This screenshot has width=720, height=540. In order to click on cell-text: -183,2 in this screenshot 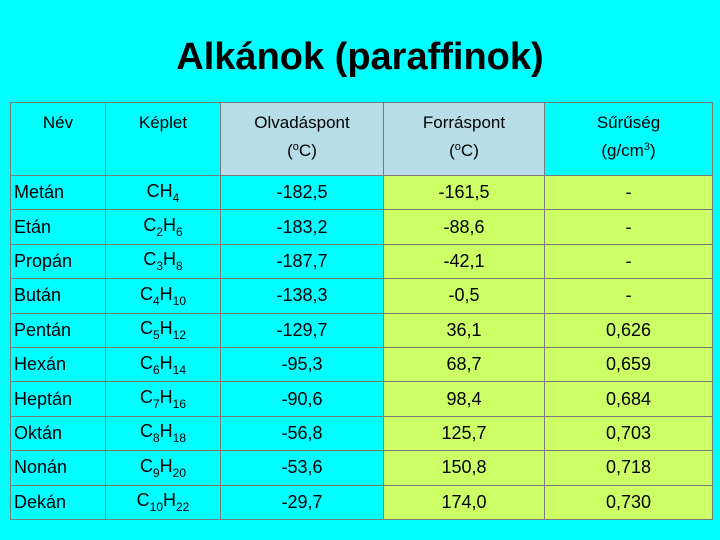, I will do `click(302, 226)`.